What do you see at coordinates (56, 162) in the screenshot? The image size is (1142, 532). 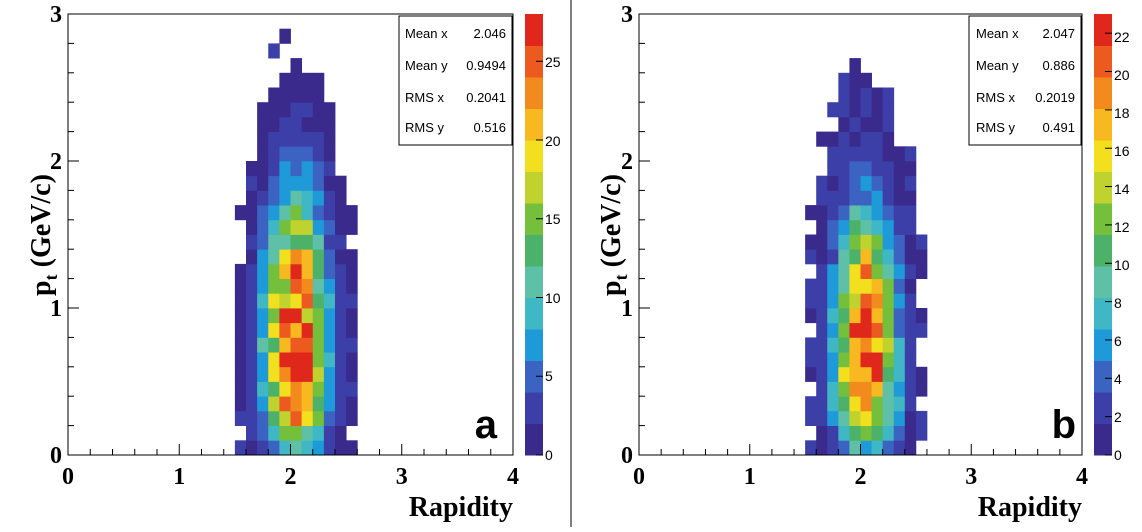 I see `y-tick-label: 2` at bounding box center [56, 162].